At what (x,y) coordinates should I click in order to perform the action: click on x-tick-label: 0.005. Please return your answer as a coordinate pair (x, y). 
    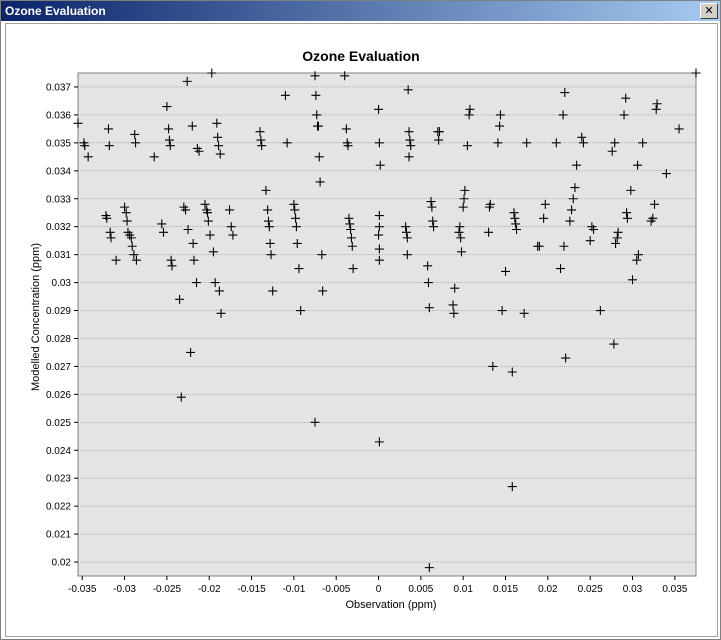
    Looking at the image, I should click on (420, 589).